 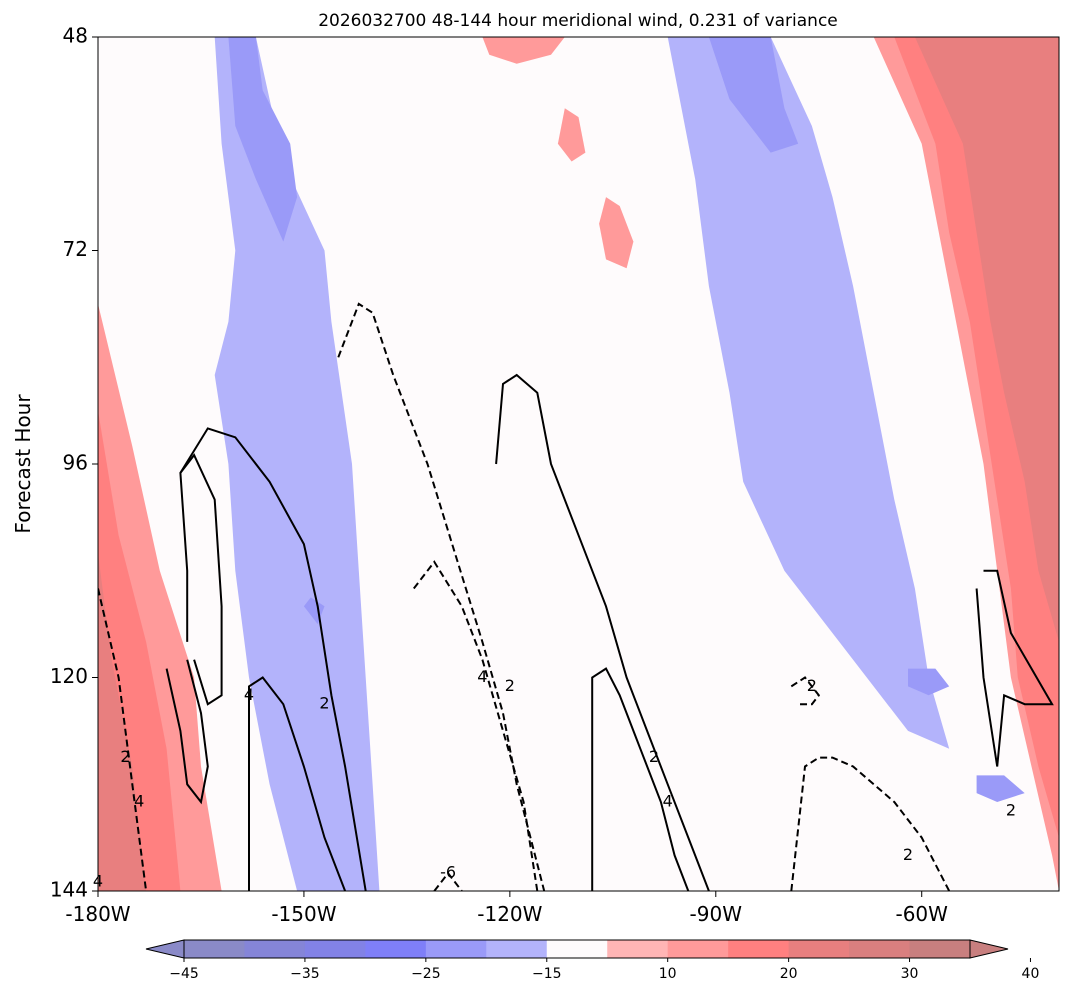 What do you see at coordinates (201, 579) in the screenshot?
I see `contour-solid-2-west-inner` at bounding box center [201, 579].